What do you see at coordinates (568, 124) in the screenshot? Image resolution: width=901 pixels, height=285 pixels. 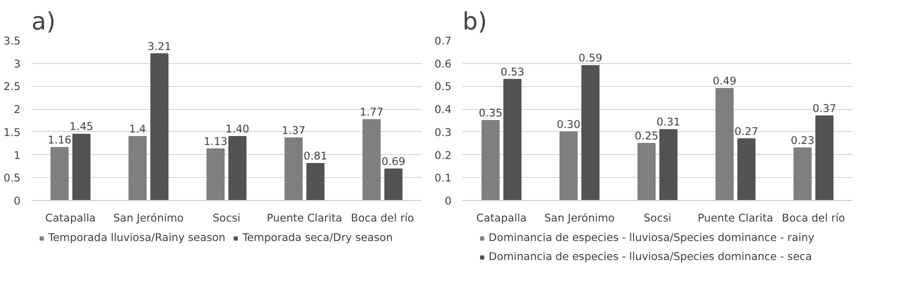 I see `data-label: 0.30` at bounding box center [568, 124].